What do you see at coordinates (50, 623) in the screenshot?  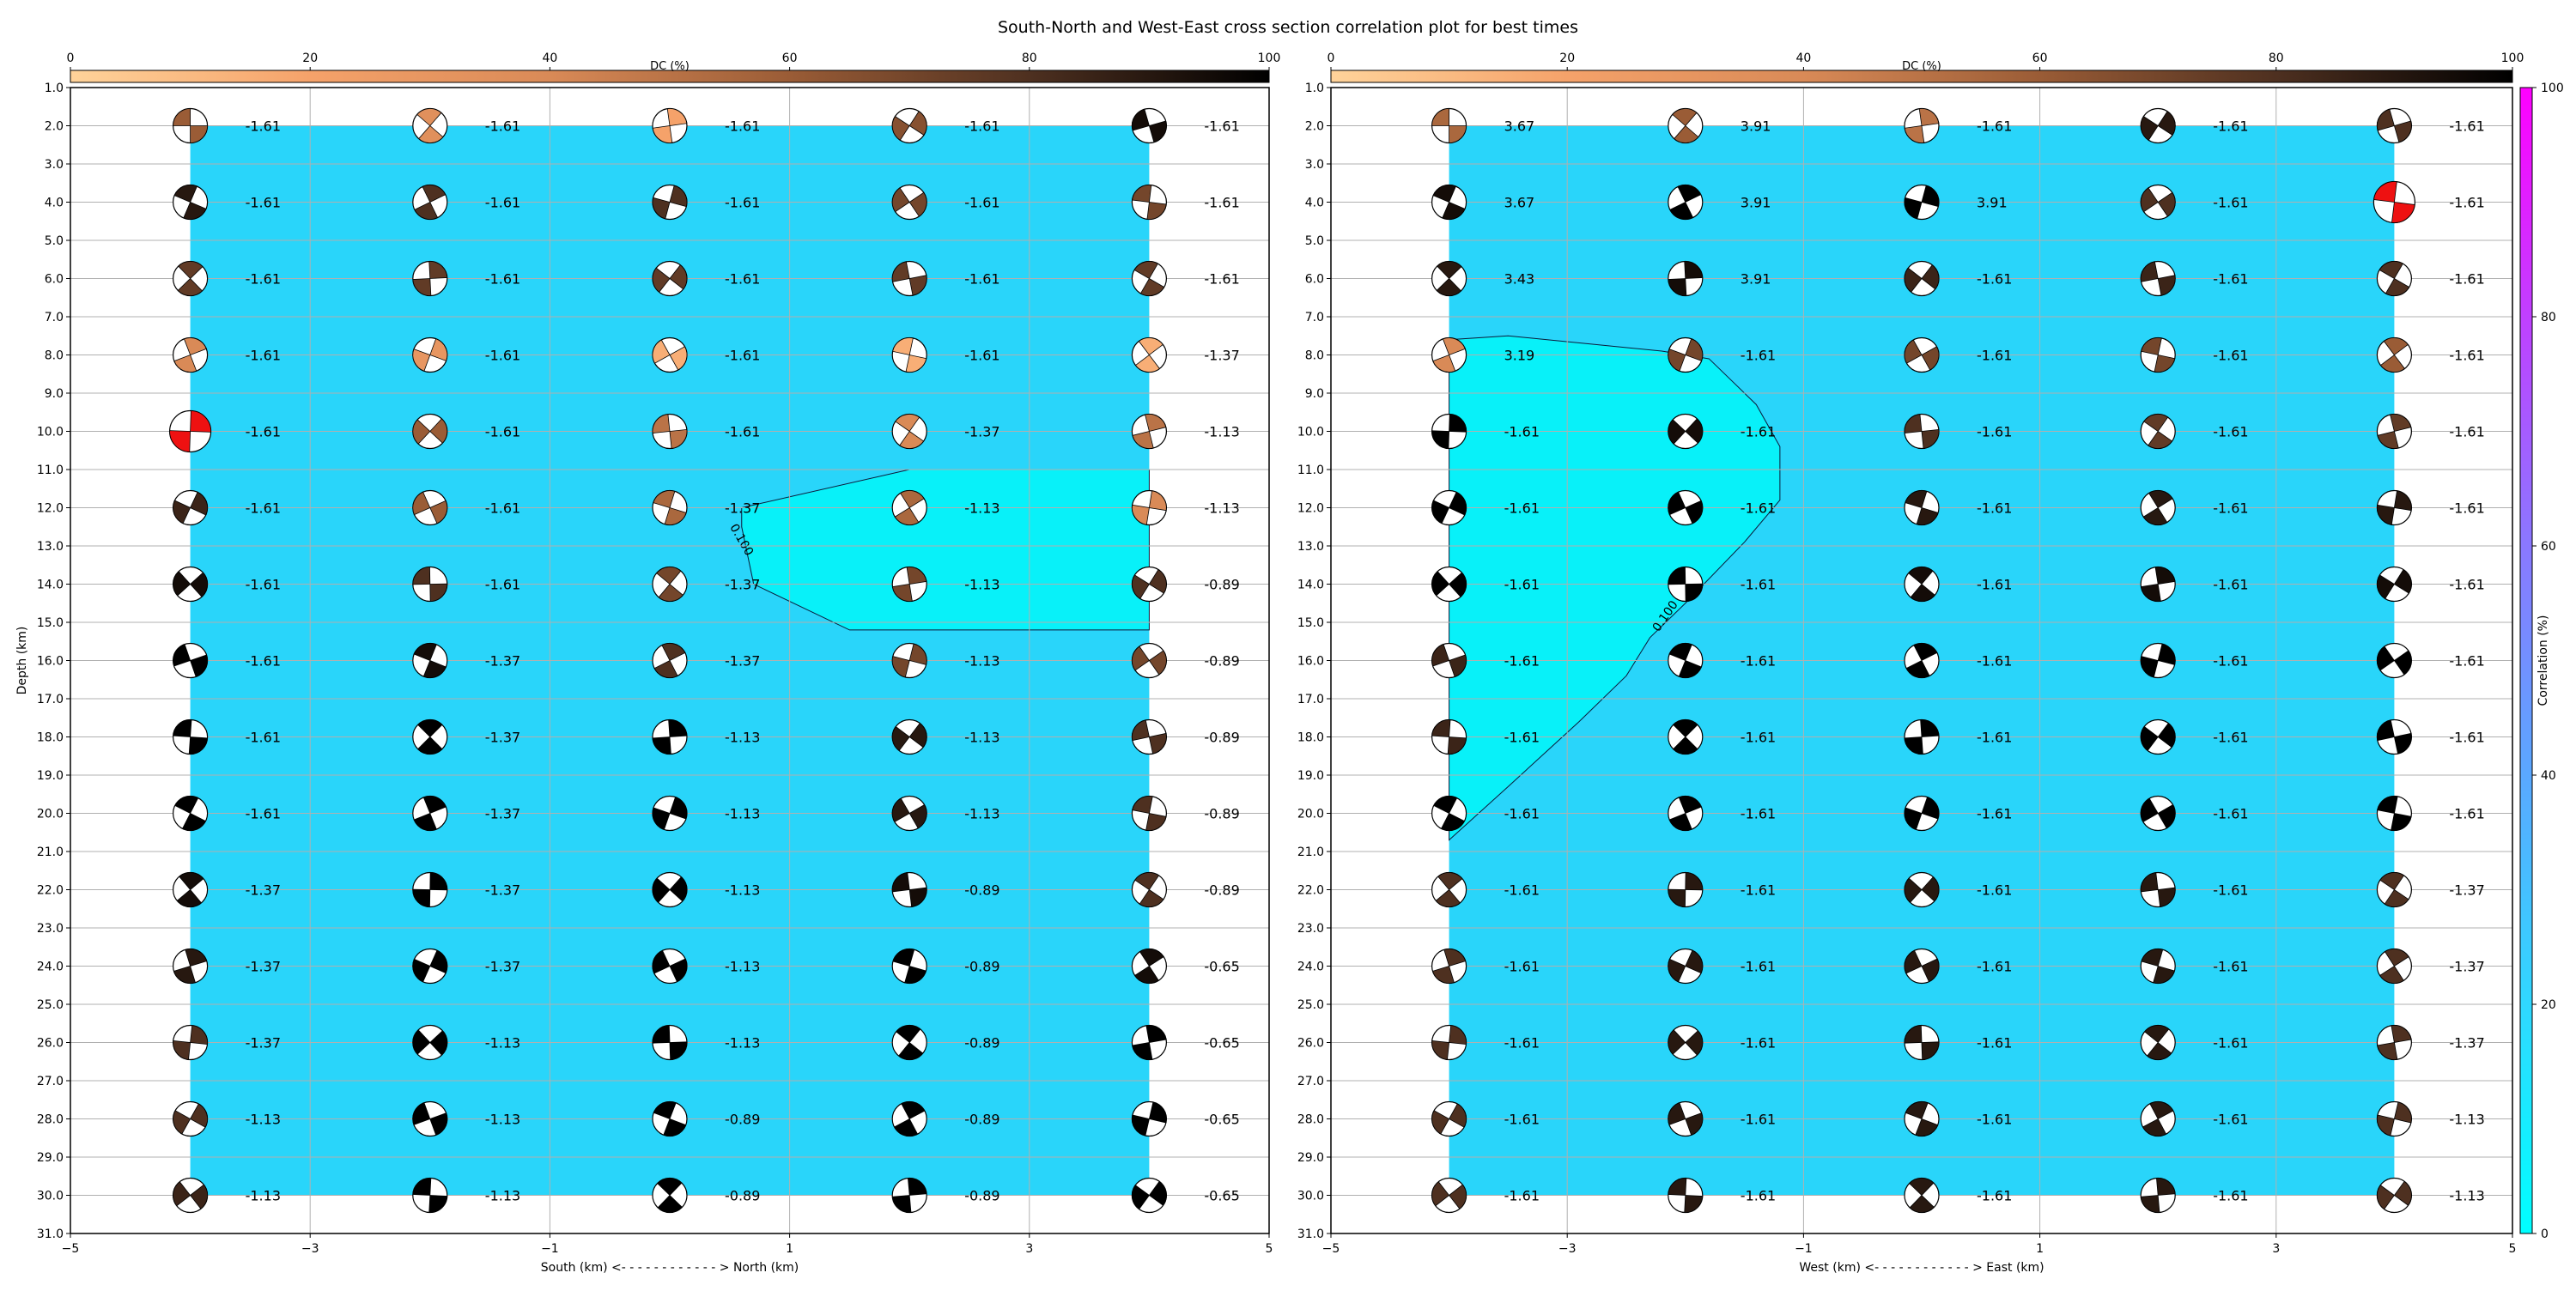 I see `y-tick-label: 15.0` at bounding box center [50, 623].